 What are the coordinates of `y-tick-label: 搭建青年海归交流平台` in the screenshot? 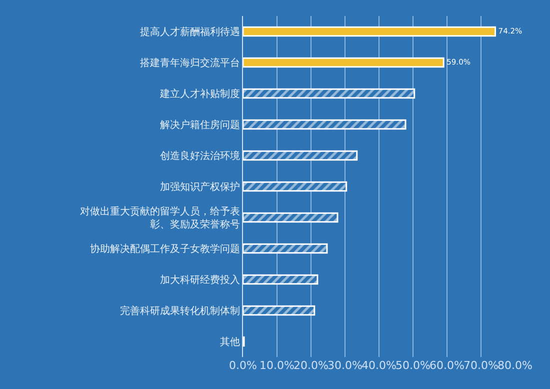 It's located at (190, 63).